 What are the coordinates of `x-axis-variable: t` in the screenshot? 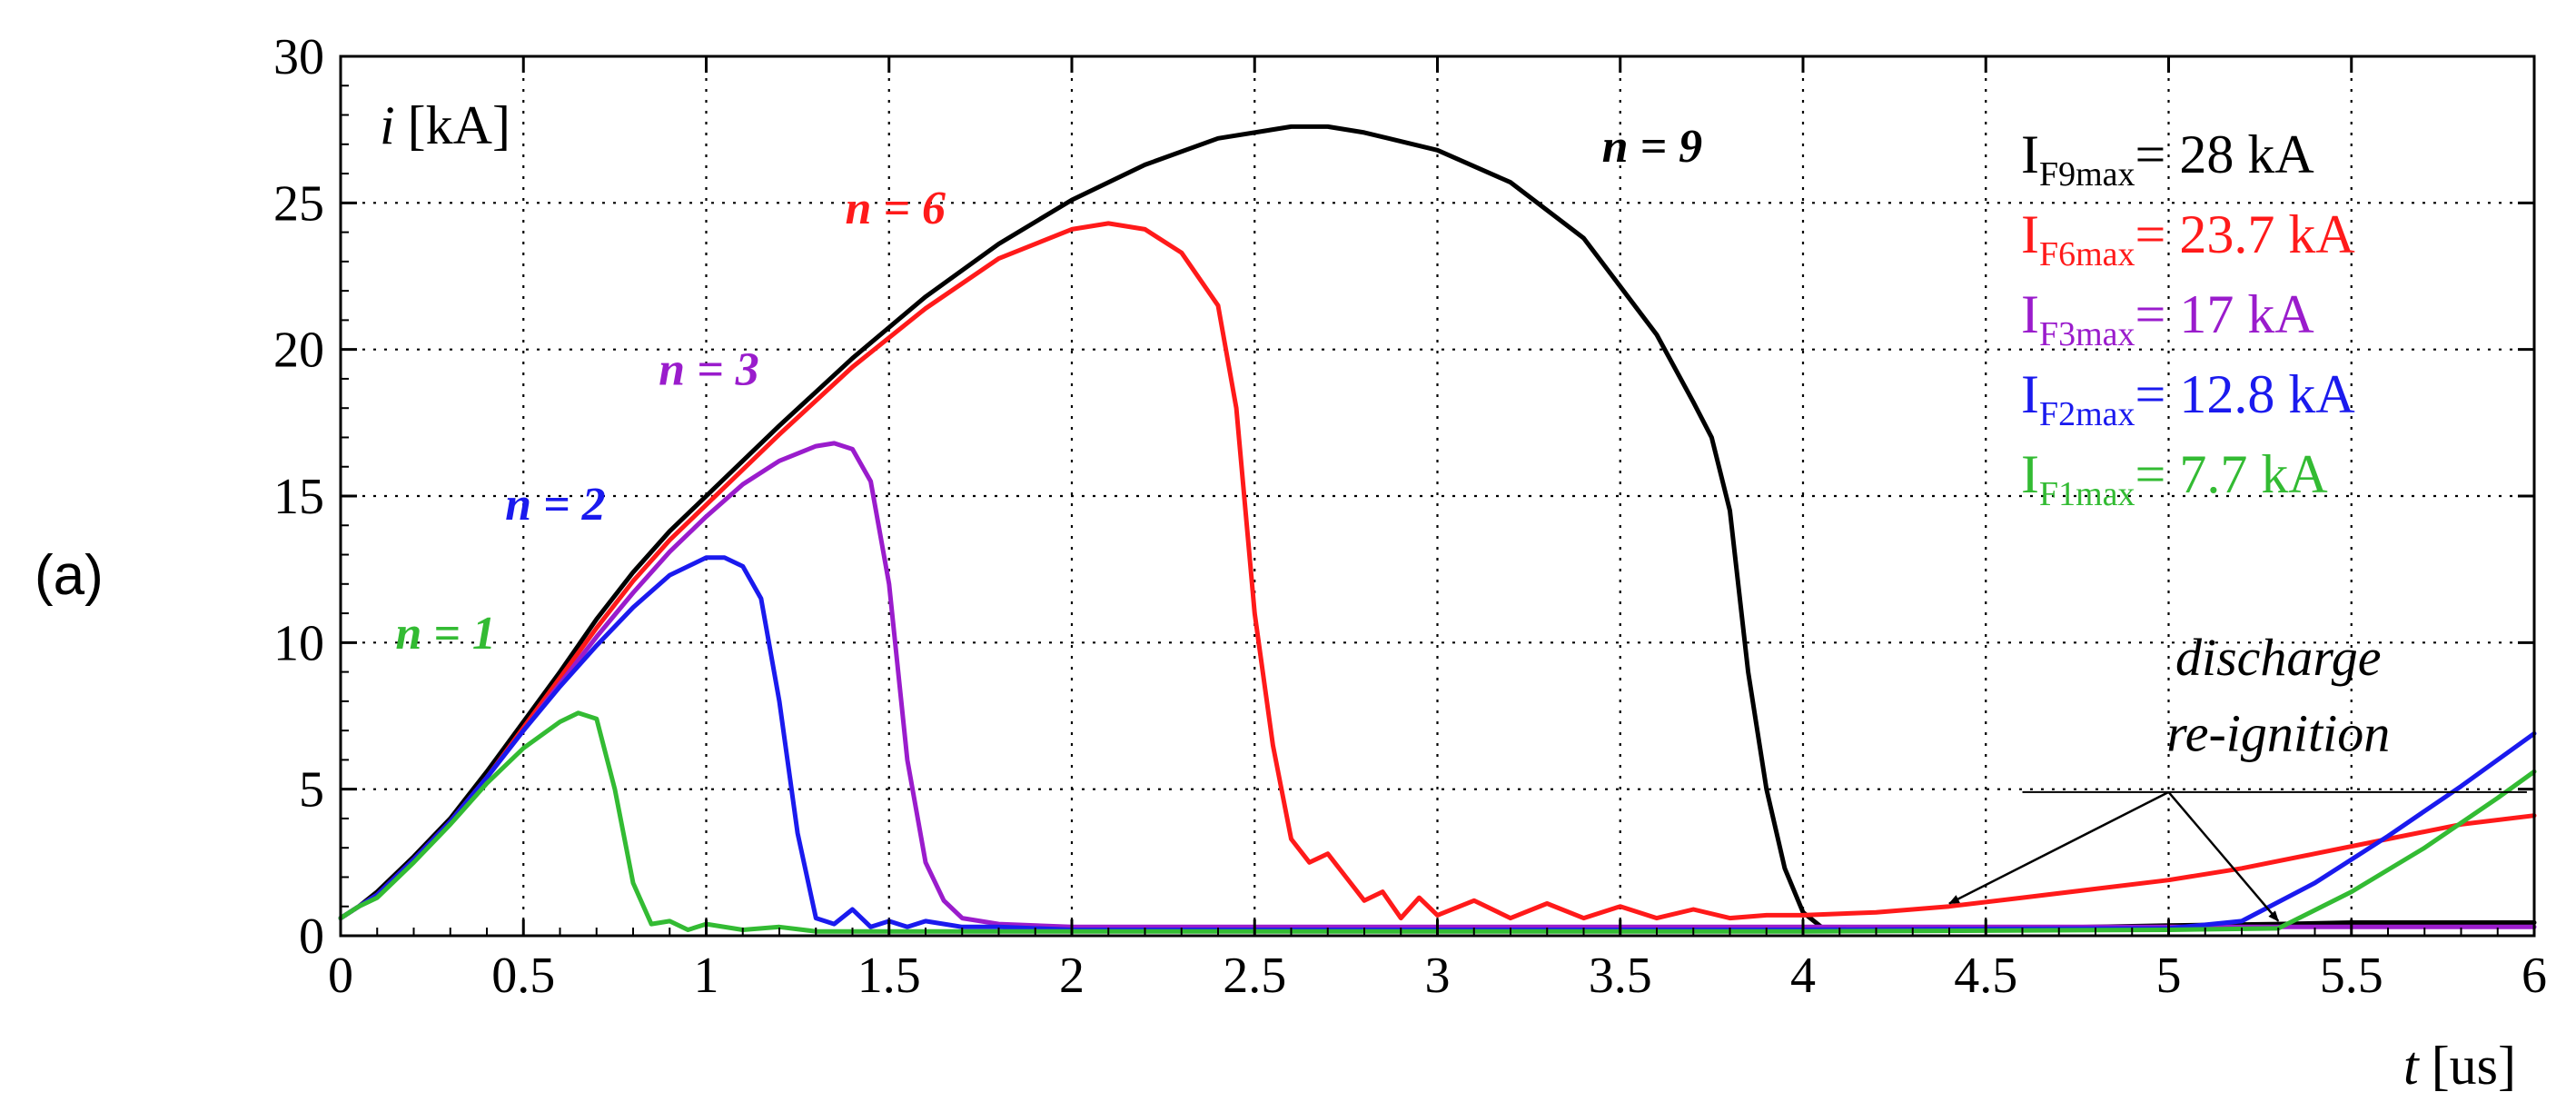 It's located at (2411, 1066).